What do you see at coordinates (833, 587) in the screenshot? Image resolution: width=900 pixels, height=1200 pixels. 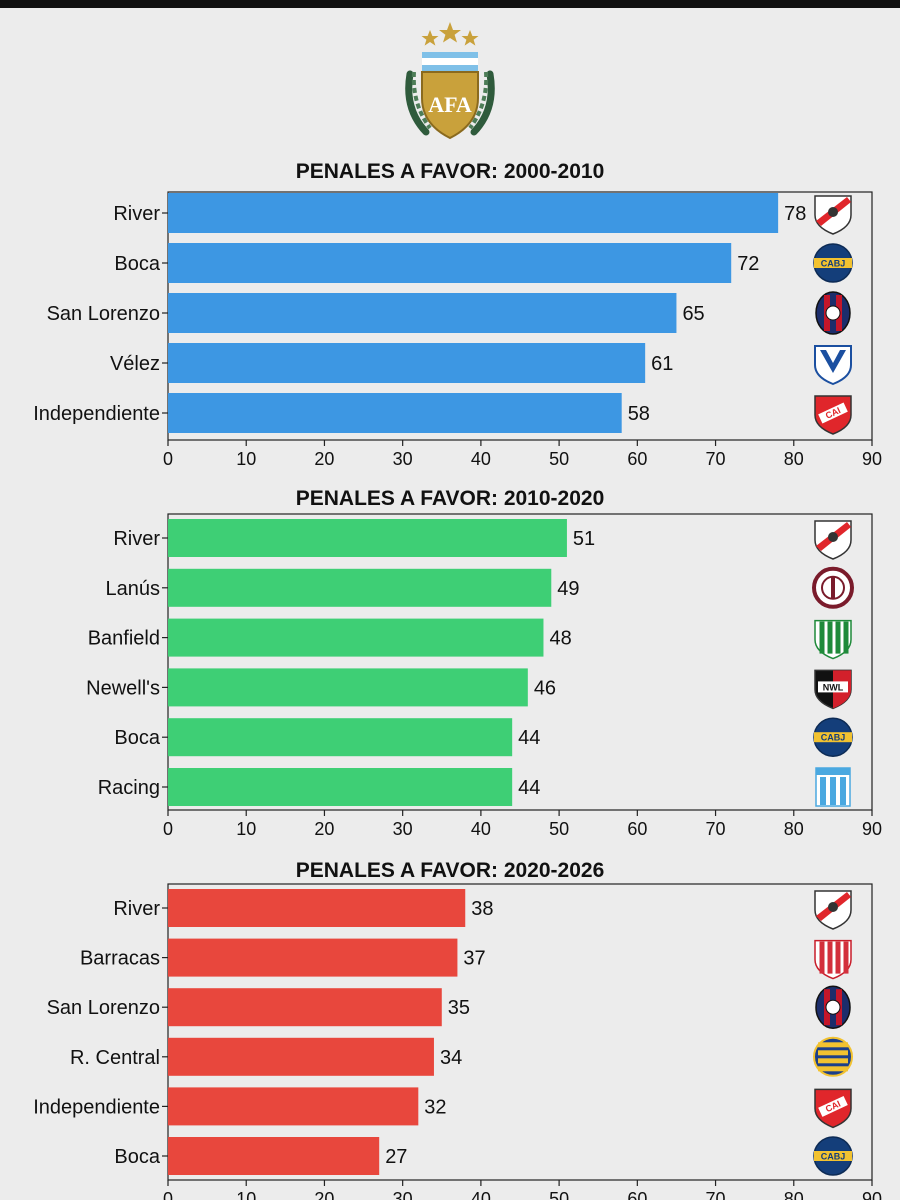 I see `lanus-crest-icon` at bounding box center [833, 587].